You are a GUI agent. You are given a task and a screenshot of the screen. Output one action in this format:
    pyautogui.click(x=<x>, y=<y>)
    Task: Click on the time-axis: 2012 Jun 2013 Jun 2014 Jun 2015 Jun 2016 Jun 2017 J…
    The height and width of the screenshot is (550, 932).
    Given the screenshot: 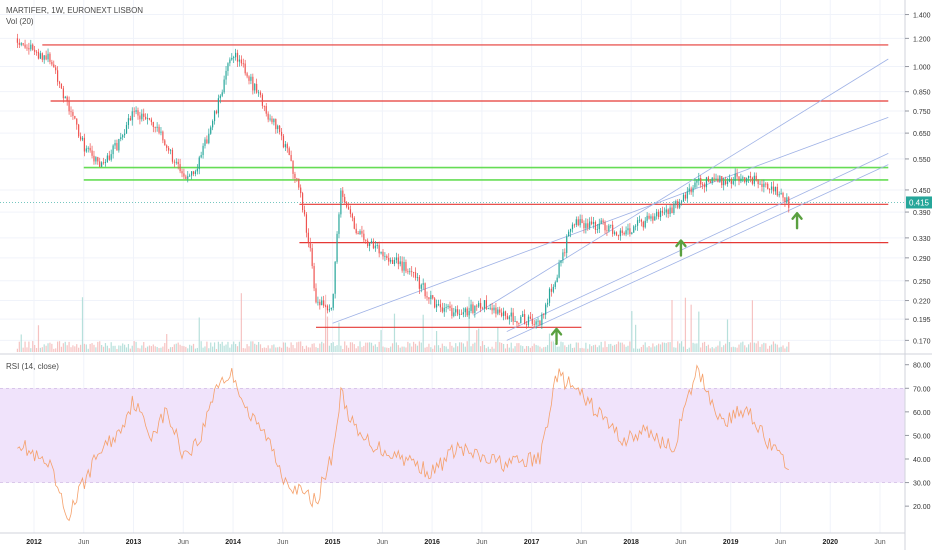 What is the action you would take?
    pyautogui.click(x=456, y=542)
    